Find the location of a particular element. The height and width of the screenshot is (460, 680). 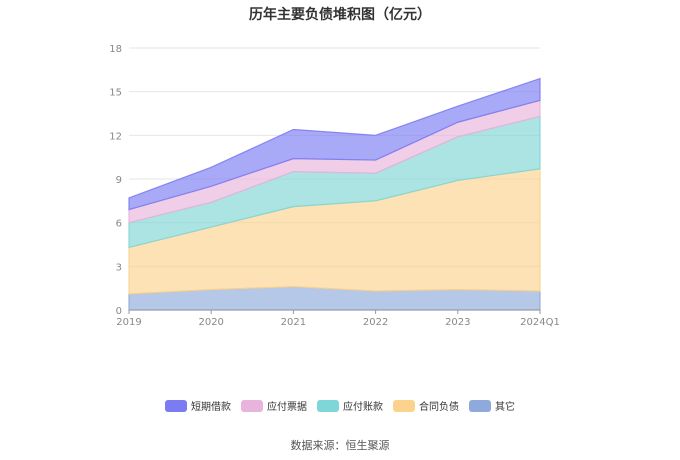

x-tick-label: 2022 is located at coordinates (375, 322).